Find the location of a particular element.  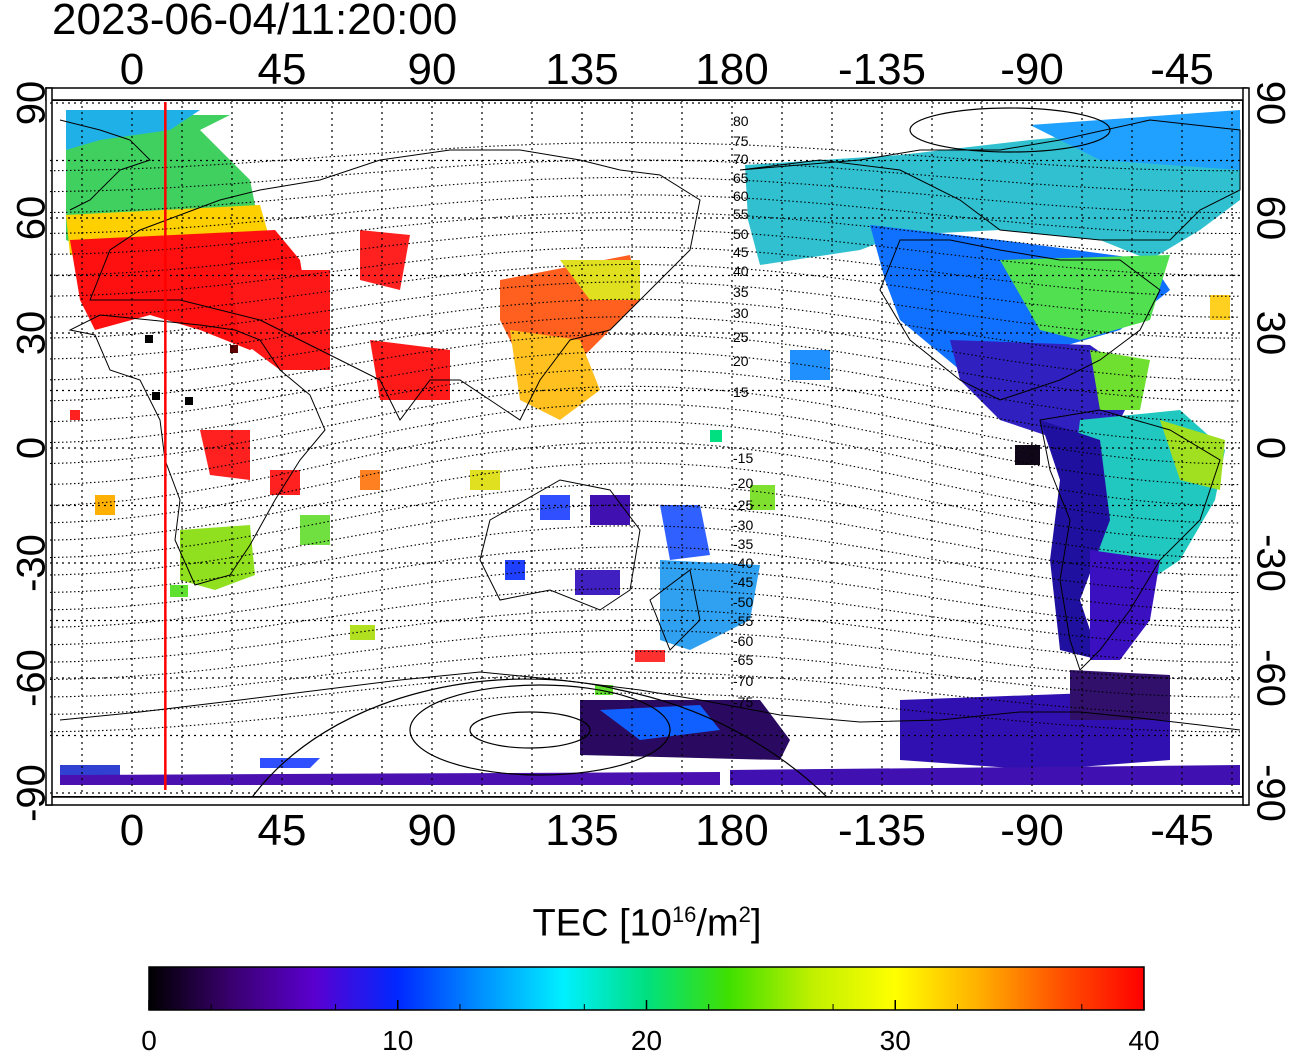

tec-patch-south-africa is located at coordinates (217, 557).